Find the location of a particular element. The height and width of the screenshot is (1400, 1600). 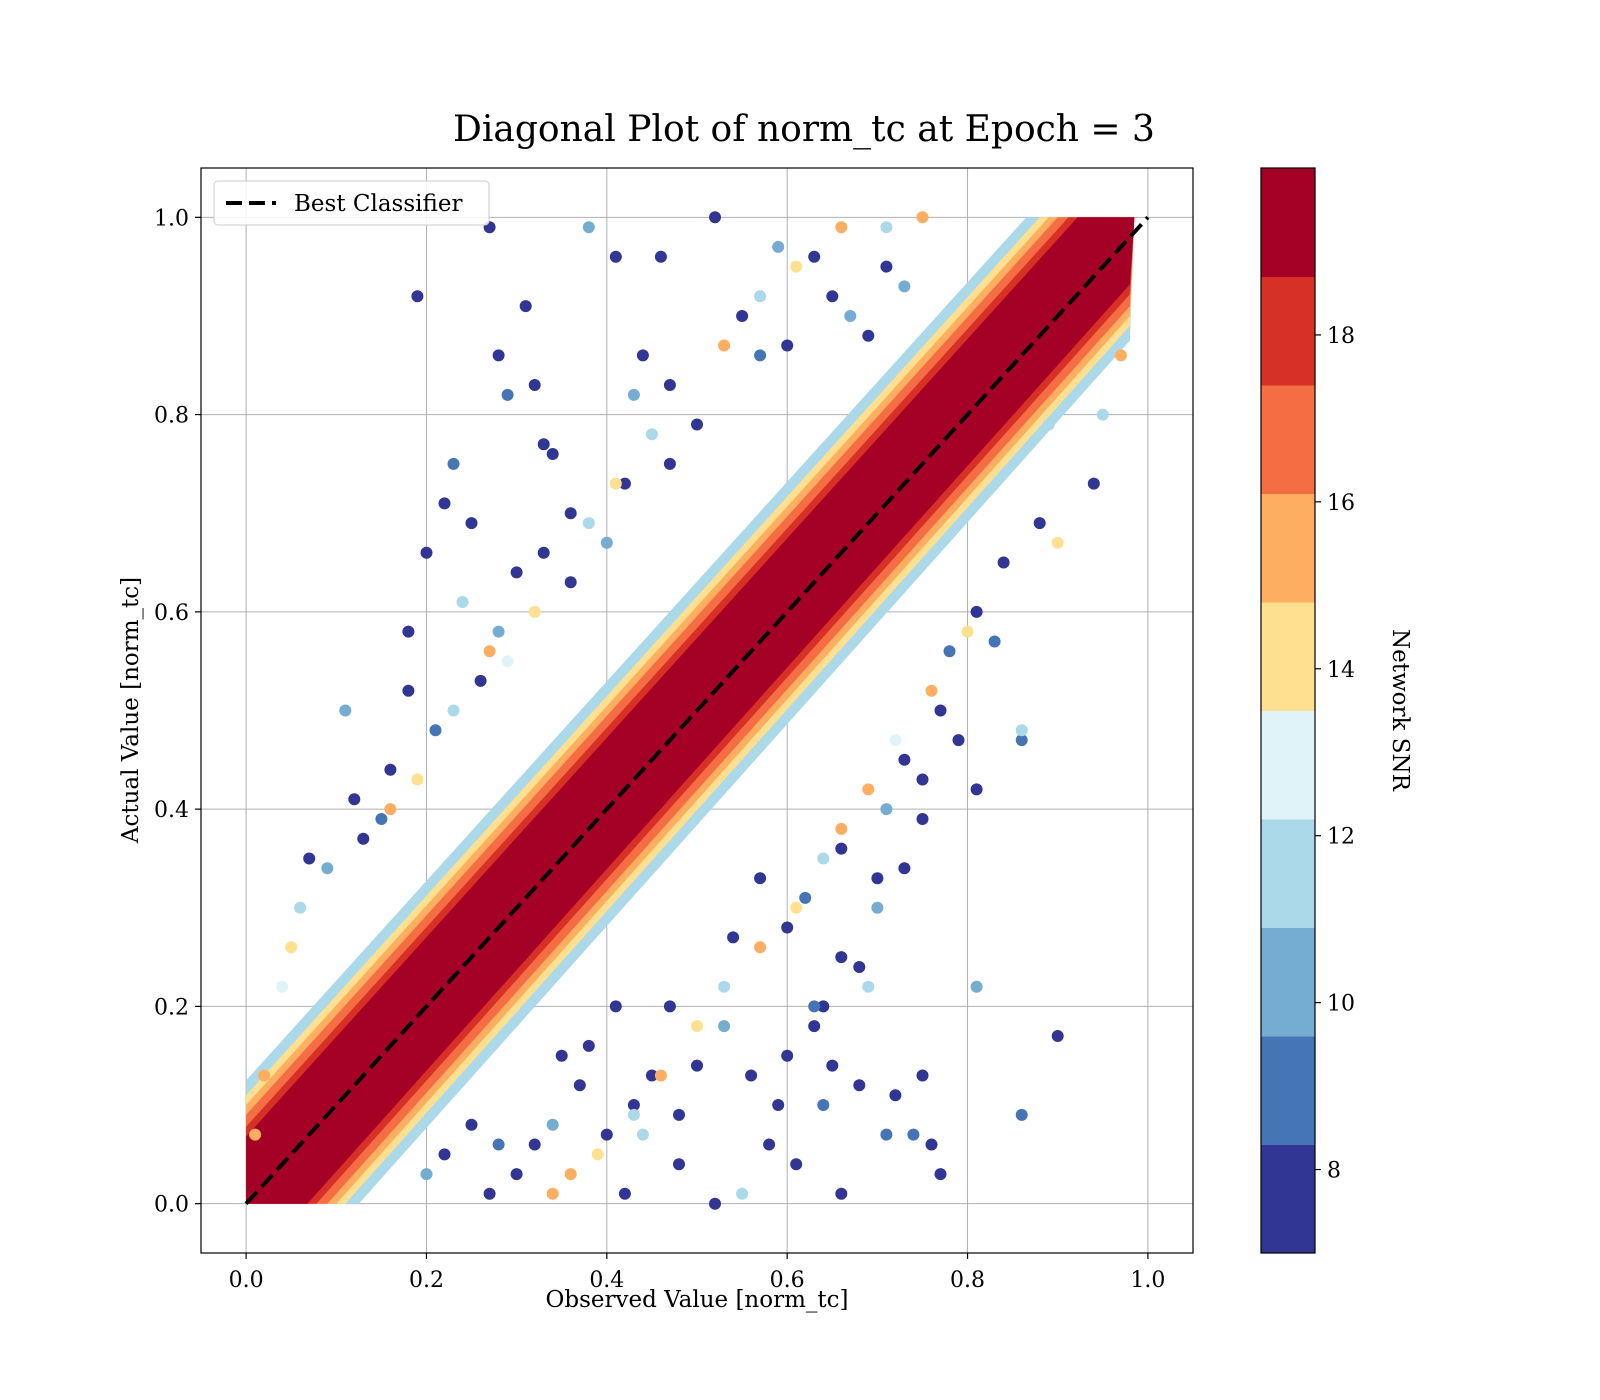

legend: Best Classifier is located at coordinates (351, 203).